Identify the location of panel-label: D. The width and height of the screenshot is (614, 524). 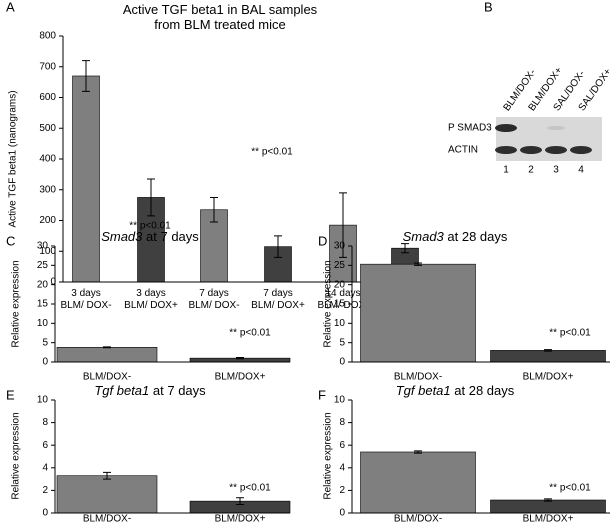
(322, 240).